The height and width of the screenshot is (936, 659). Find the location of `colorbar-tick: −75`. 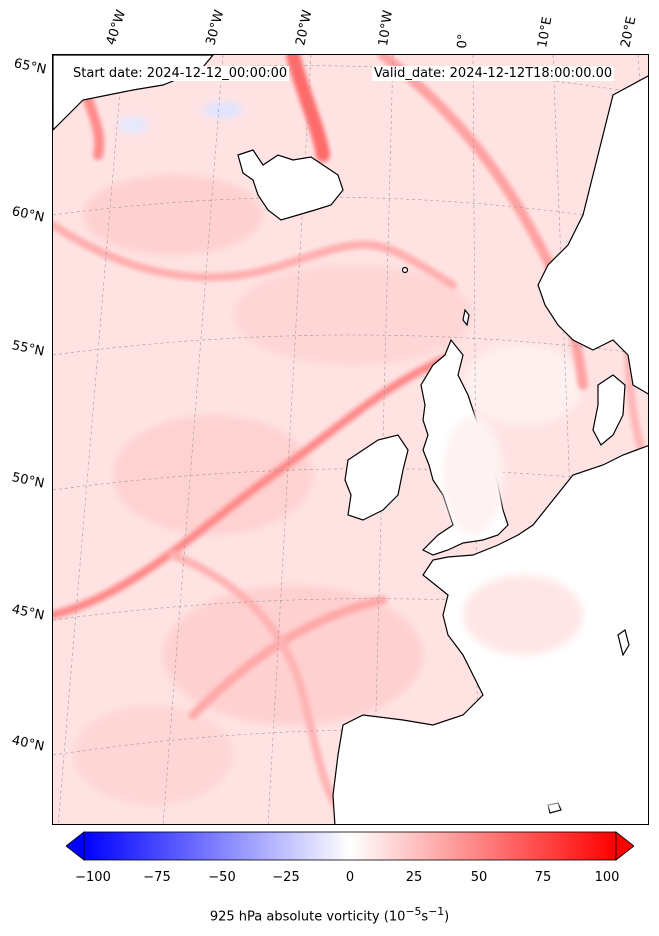

colorbar-tick: −75 is located at coordinates (157, 877).